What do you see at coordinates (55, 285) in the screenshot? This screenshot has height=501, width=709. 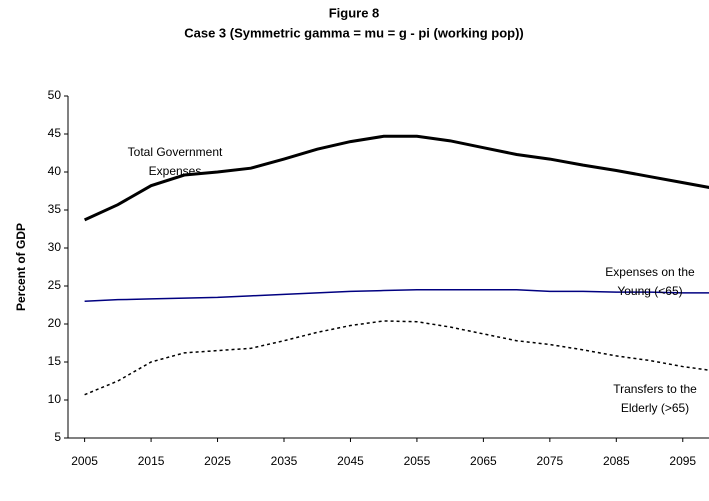 I see `y-tick-label: 25` at bounding box center [55, 285].